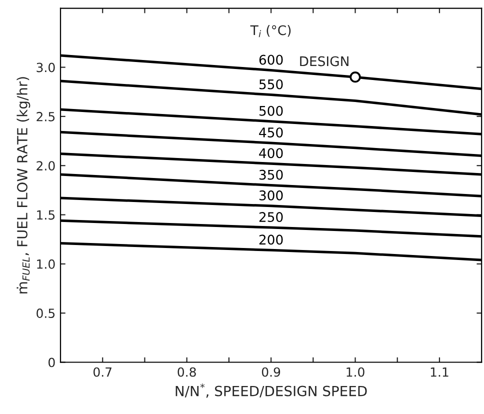  Describe the element at coordinates (355, 372) in the screenshot. I see `x-tick-label: 1.0` at that location.